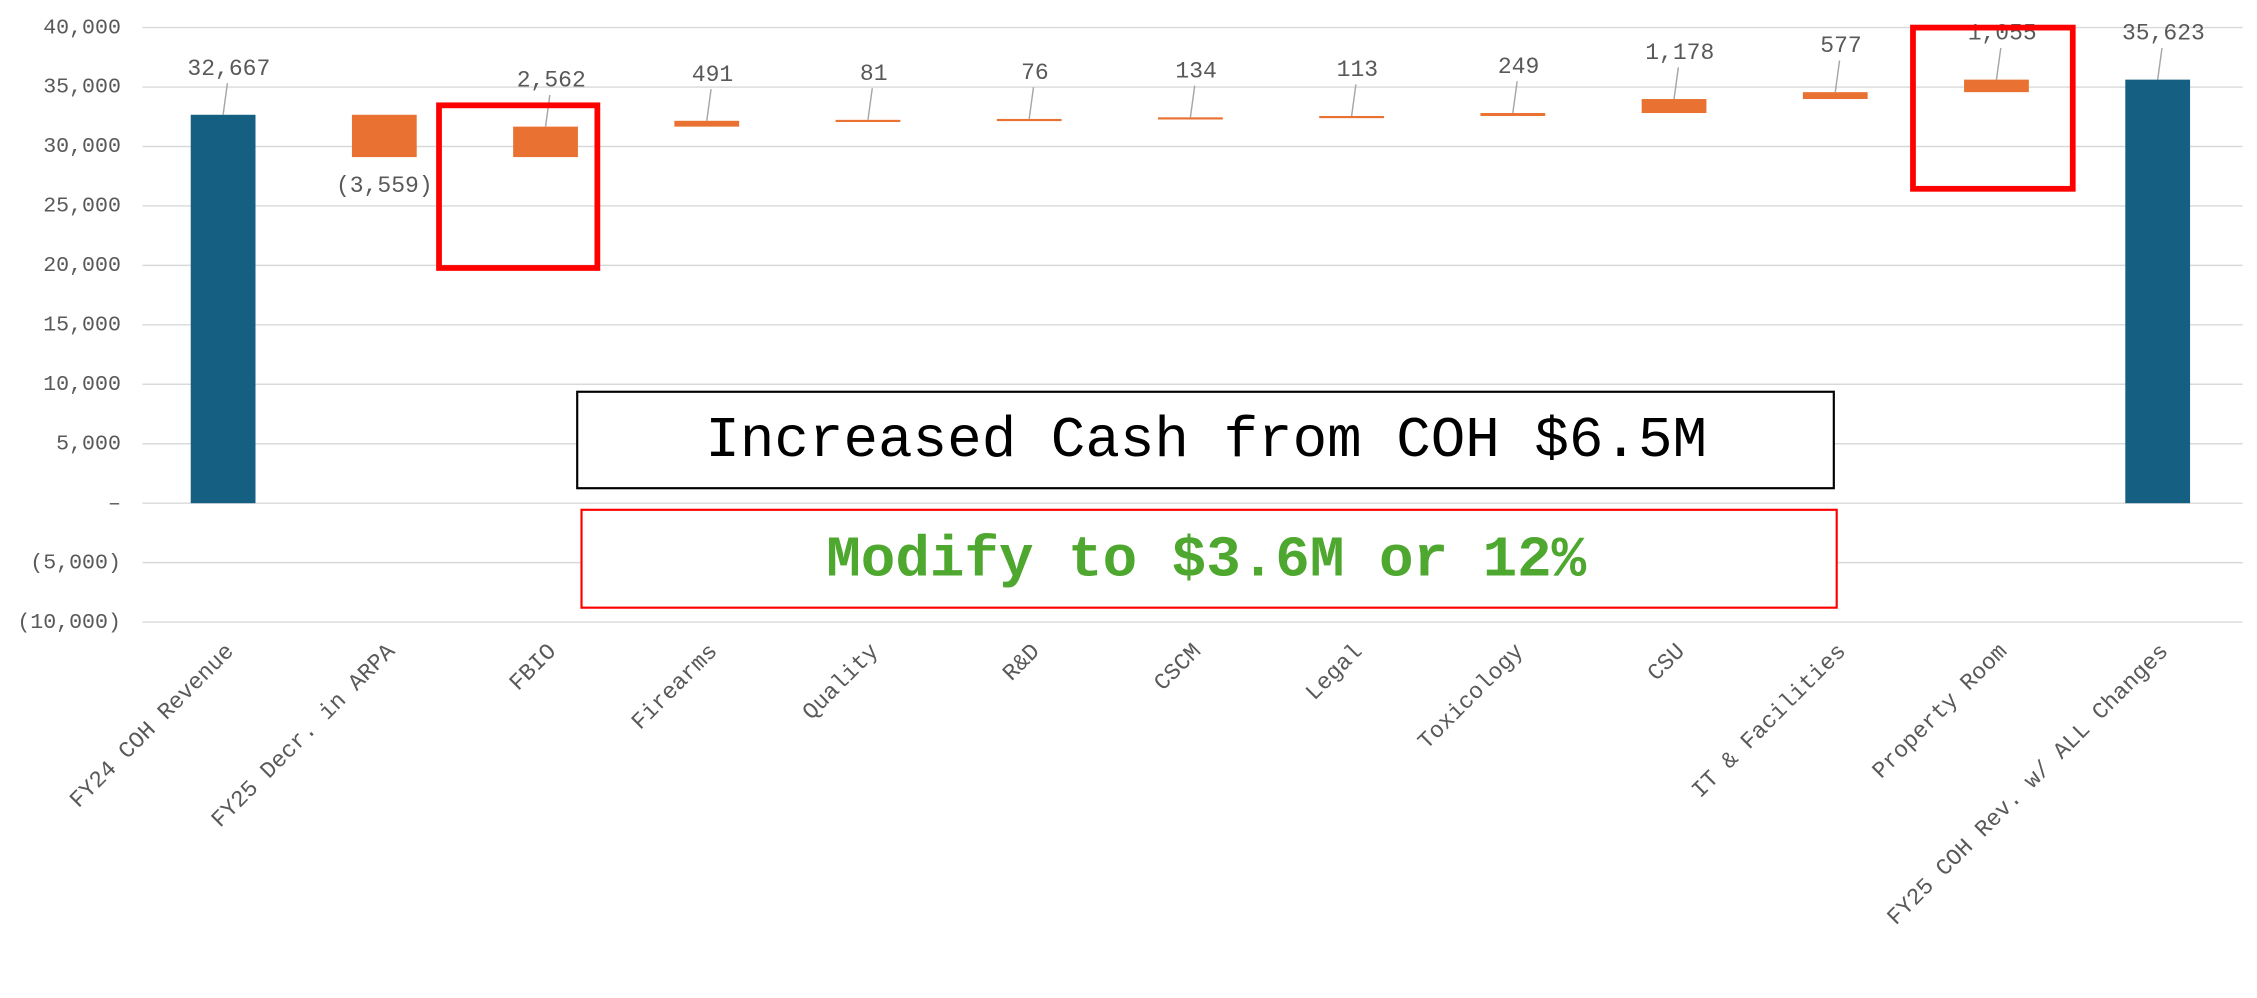 Image resolution: width=2257 pixels, height=998 pixels. What do you see at coordinates (88, 444) in the screenshot?
I see `y-tick-label: 5,000` at bounding box center [88, 444].